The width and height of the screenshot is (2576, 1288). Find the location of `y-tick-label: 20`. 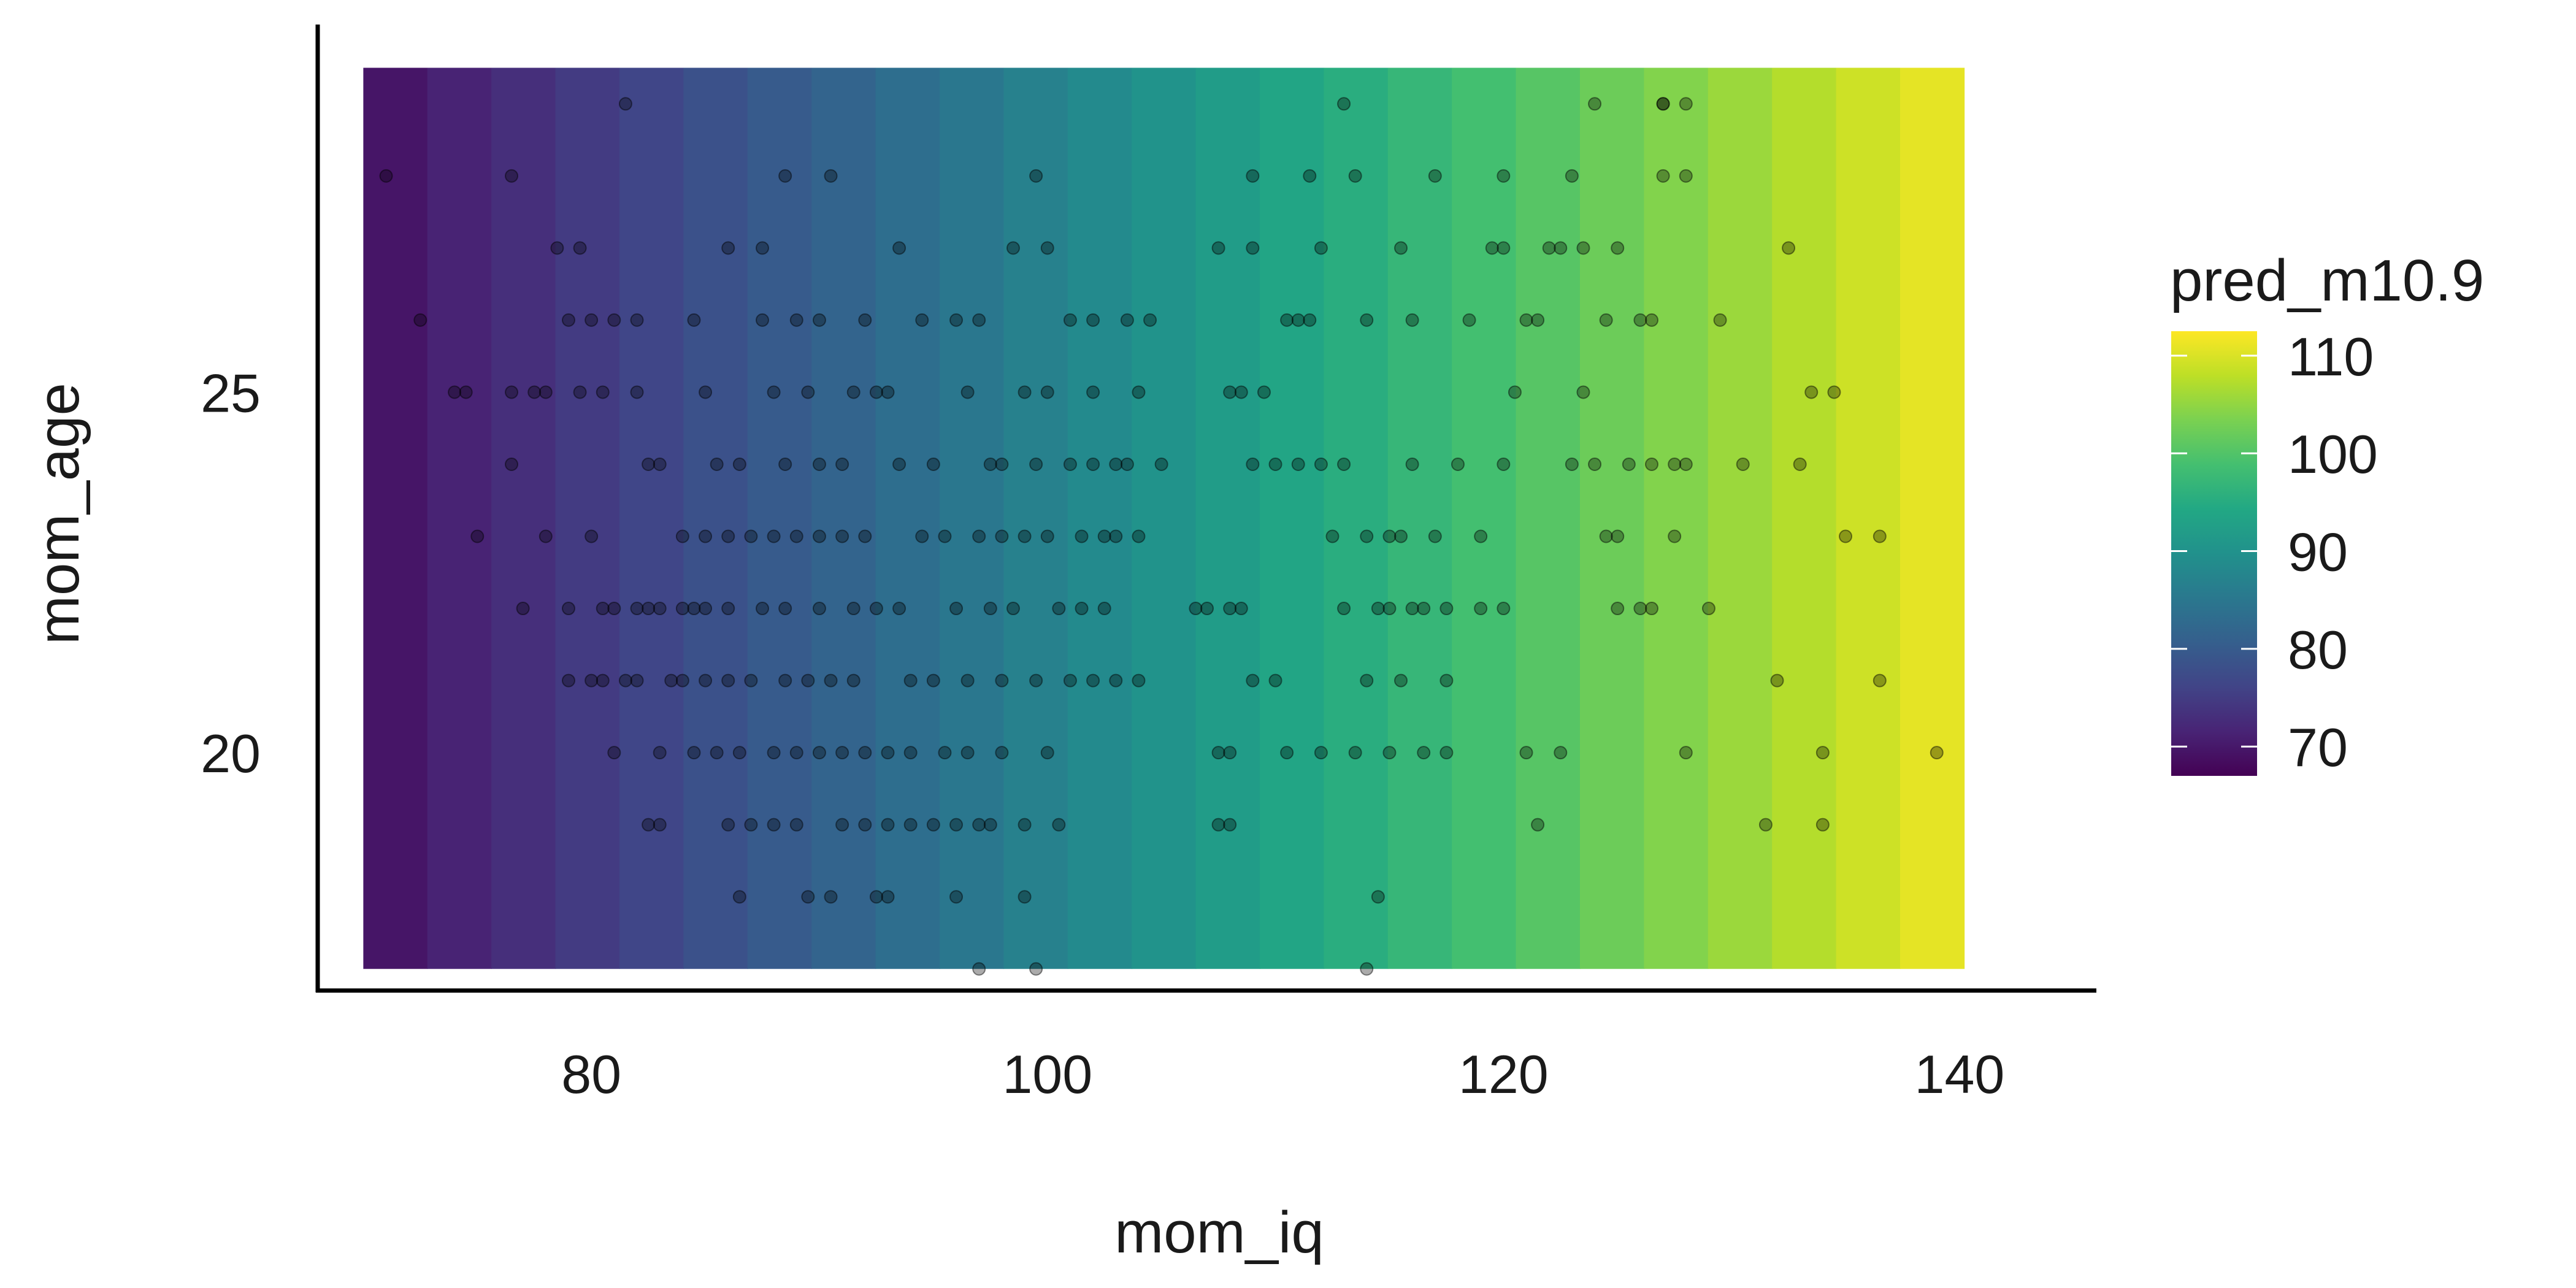

y-tick-label: 20 is located at coordinates (231, 753).